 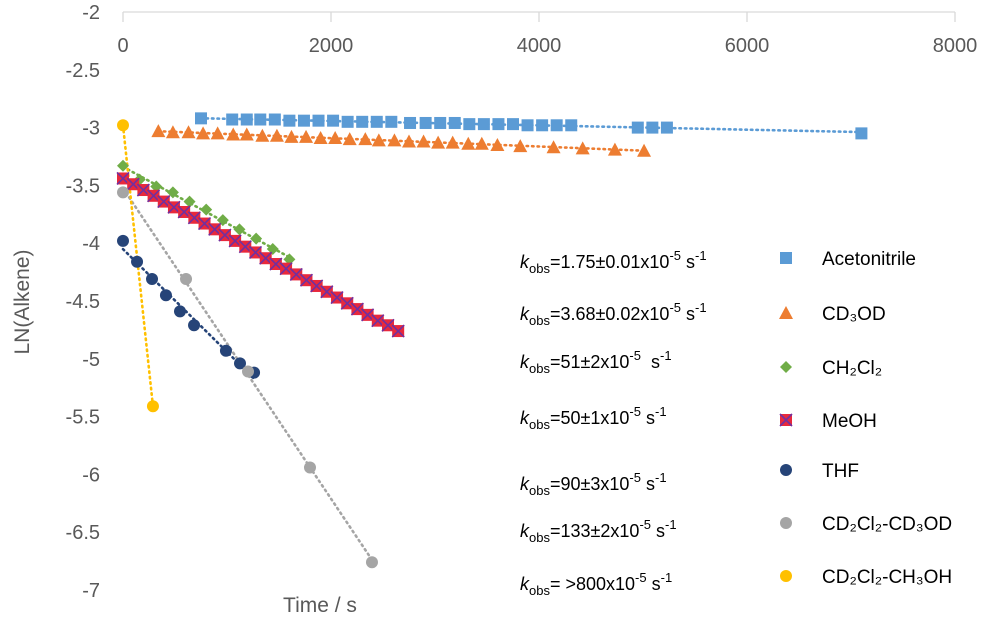 I want to click on rate-constant: kobs= >800x10-5 s-1, so click(x=596, y=584).